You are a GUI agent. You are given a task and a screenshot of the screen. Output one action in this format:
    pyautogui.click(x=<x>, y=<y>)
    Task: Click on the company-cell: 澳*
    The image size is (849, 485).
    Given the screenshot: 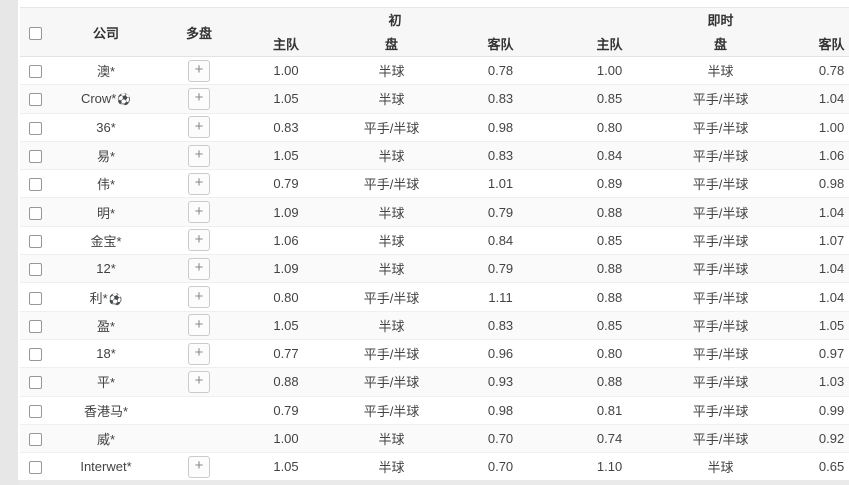 What is the action you would take?
    pyautogui.click(x=106, y=71)
    